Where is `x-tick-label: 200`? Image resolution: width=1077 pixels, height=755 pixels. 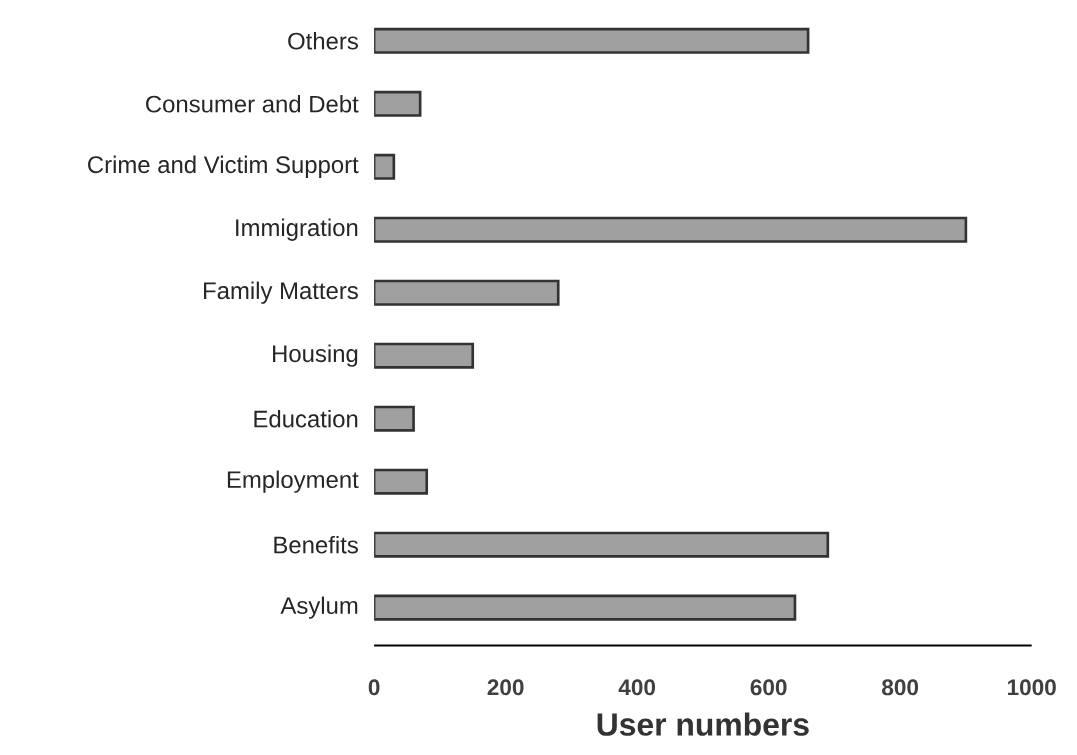
x-tick-label: 200 is located at coordinates (505, 687).